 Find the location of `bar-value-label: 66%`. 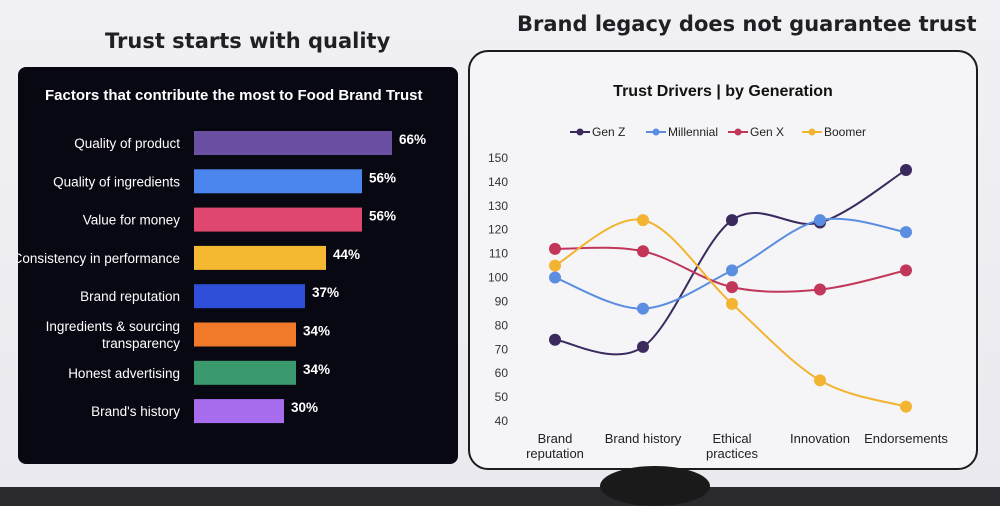

bar-value-label: 66% is located at coordinates (412, 139).